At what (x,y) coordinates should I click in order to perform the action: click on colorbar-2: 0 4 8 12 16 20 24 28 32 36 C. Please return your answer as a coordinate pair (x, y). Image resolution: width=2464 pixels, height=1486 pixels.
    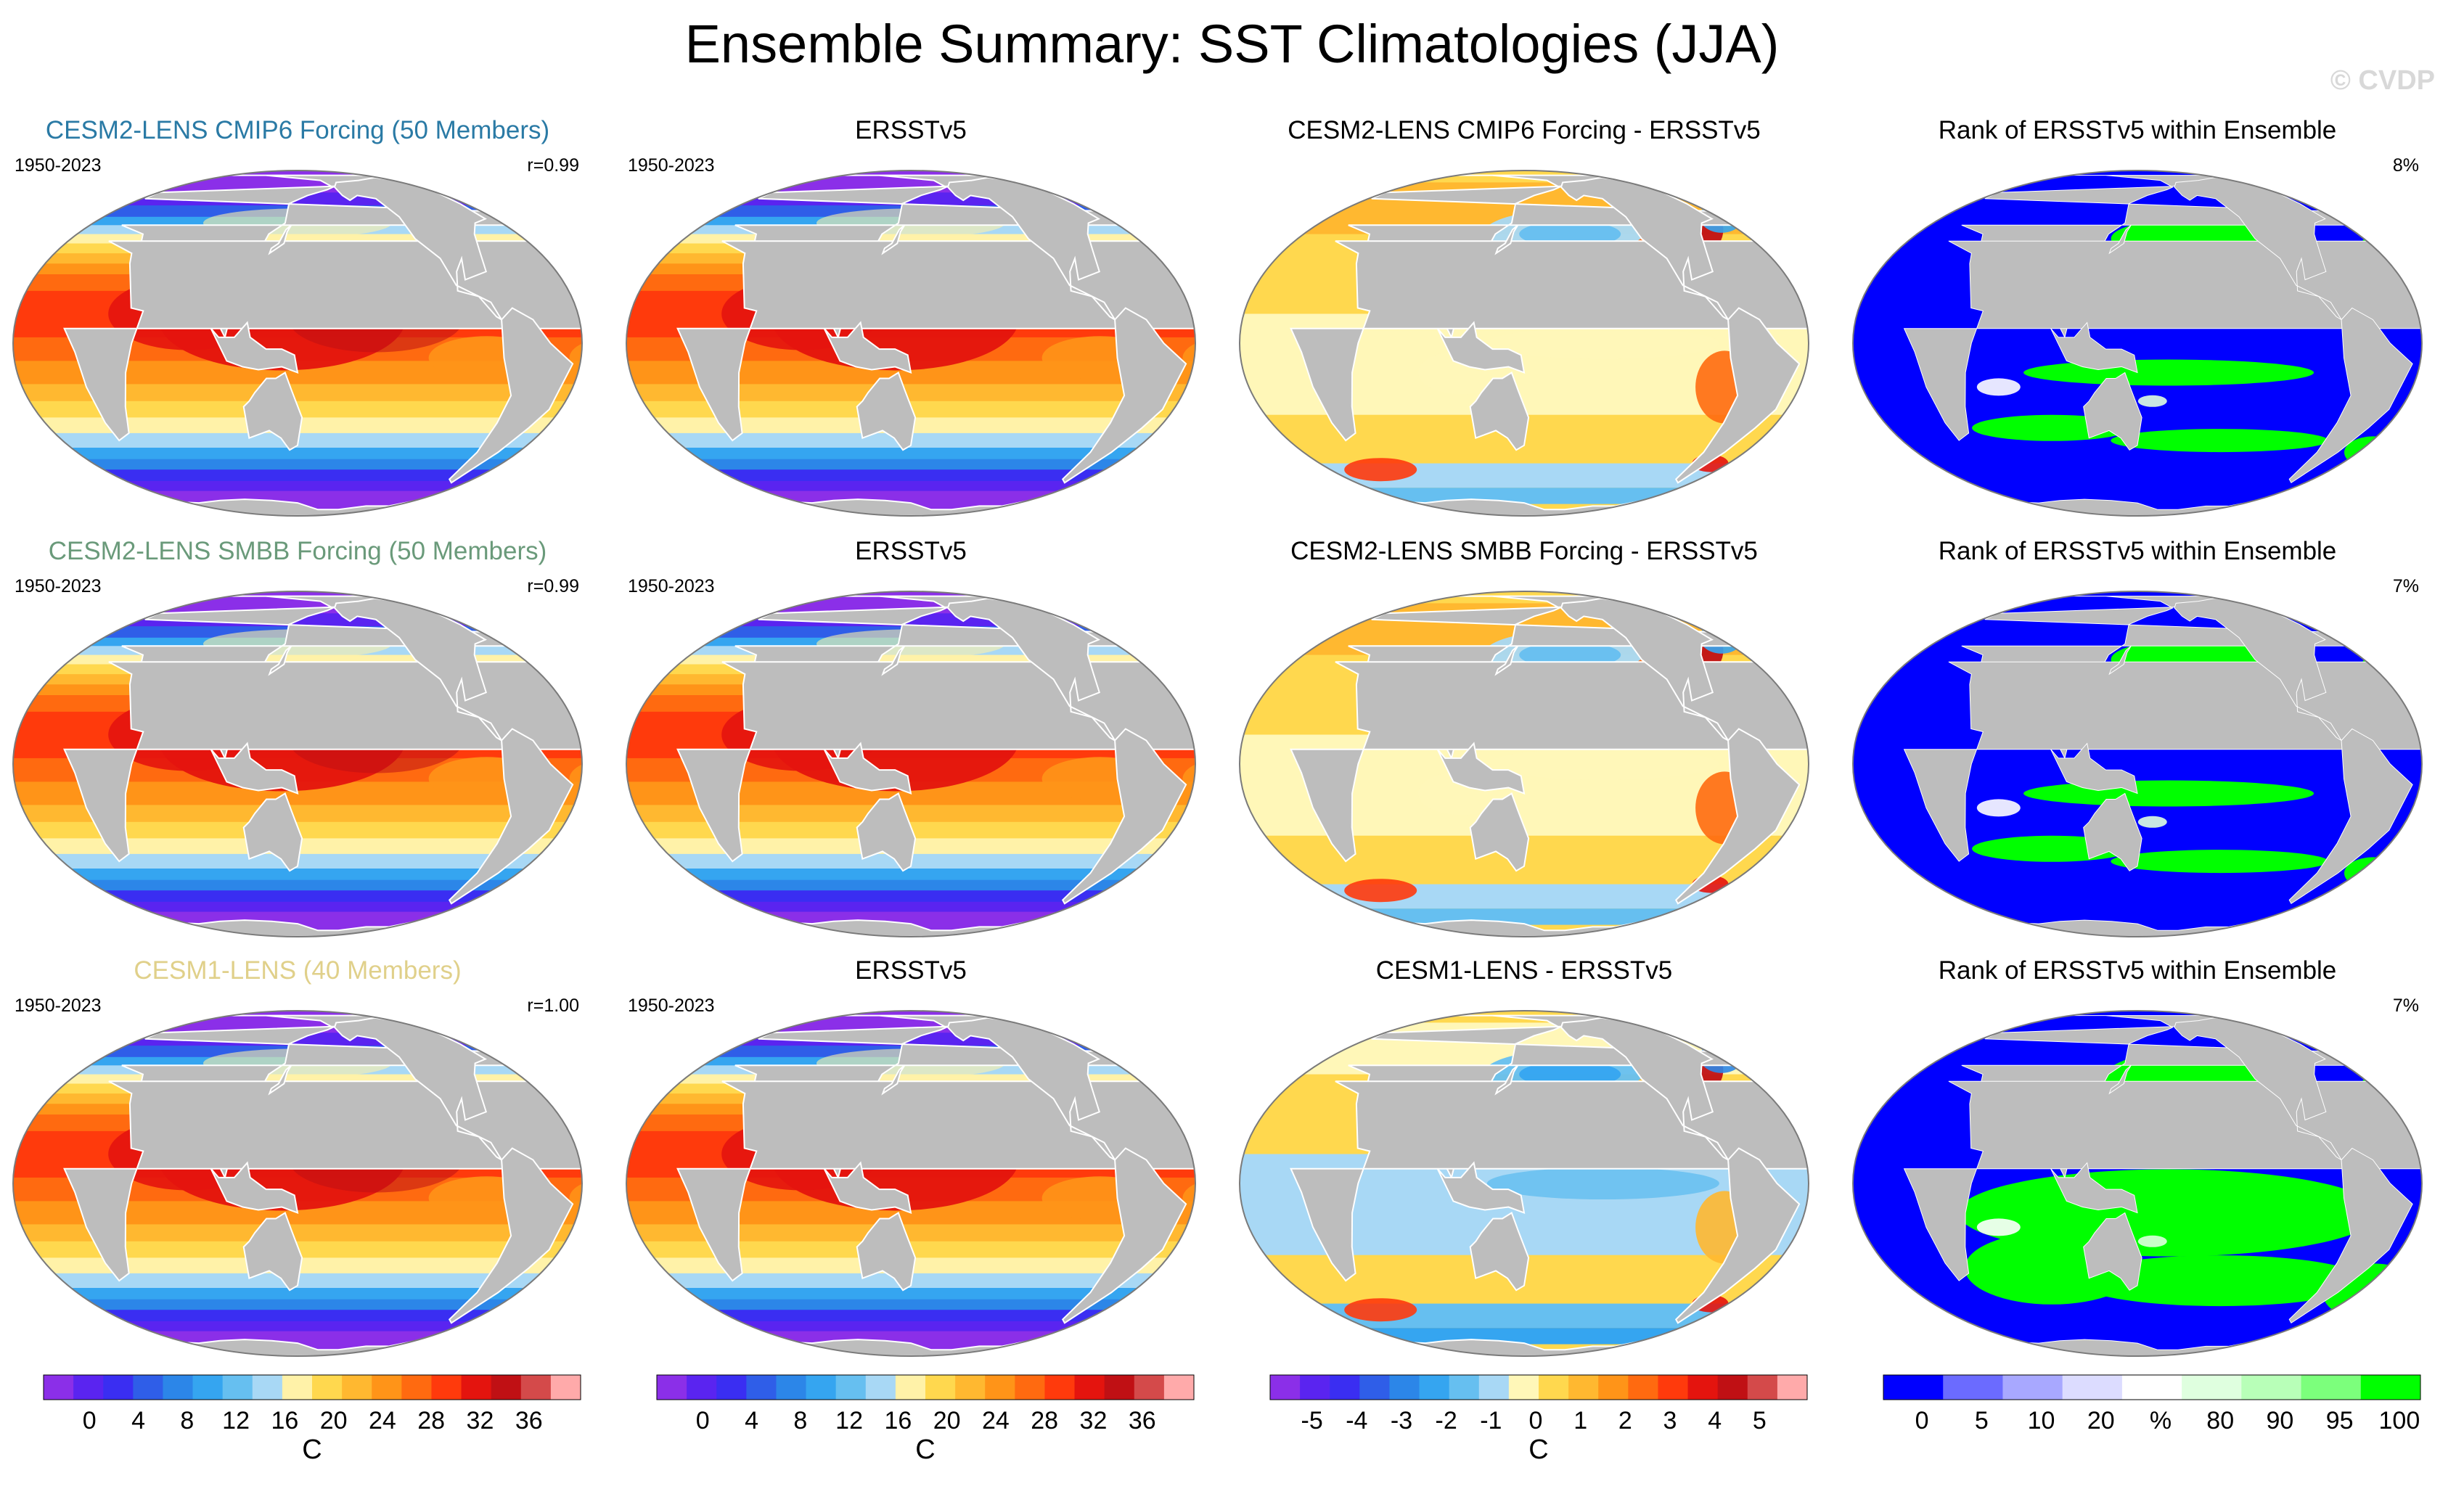
    Looking at the image, I should click on (932, 1421).